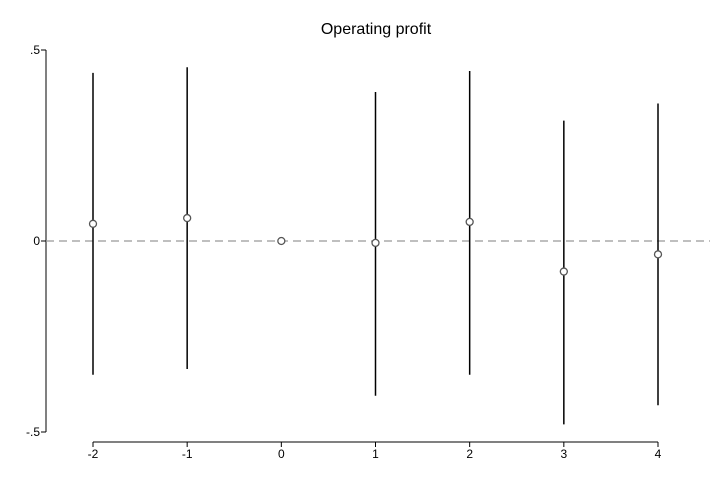 The height and width of the screenshot is (482, 723). What do you see at coordinates (93, 454) in the screenshot?
I see `x-tick-label: -2` at bounding box center [93, 454].